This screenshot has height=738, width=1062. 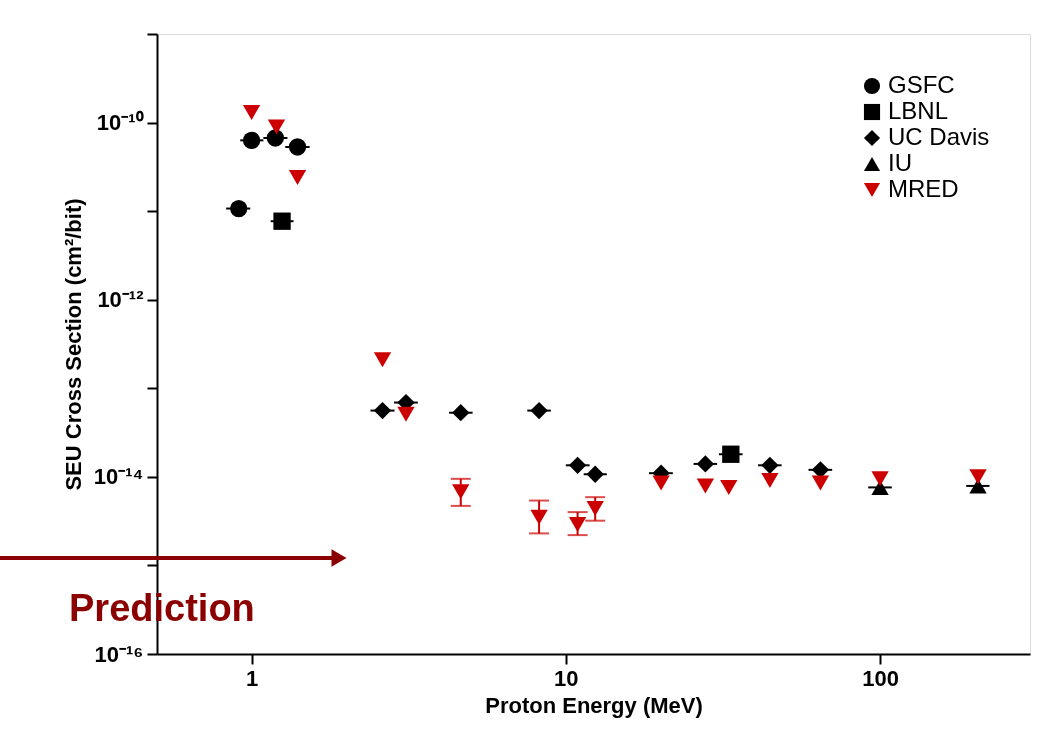 What do you see at coordinates (921, 84) in the screenshot?
I see `legend-label: GSFC` at bounding box center [921, 84].